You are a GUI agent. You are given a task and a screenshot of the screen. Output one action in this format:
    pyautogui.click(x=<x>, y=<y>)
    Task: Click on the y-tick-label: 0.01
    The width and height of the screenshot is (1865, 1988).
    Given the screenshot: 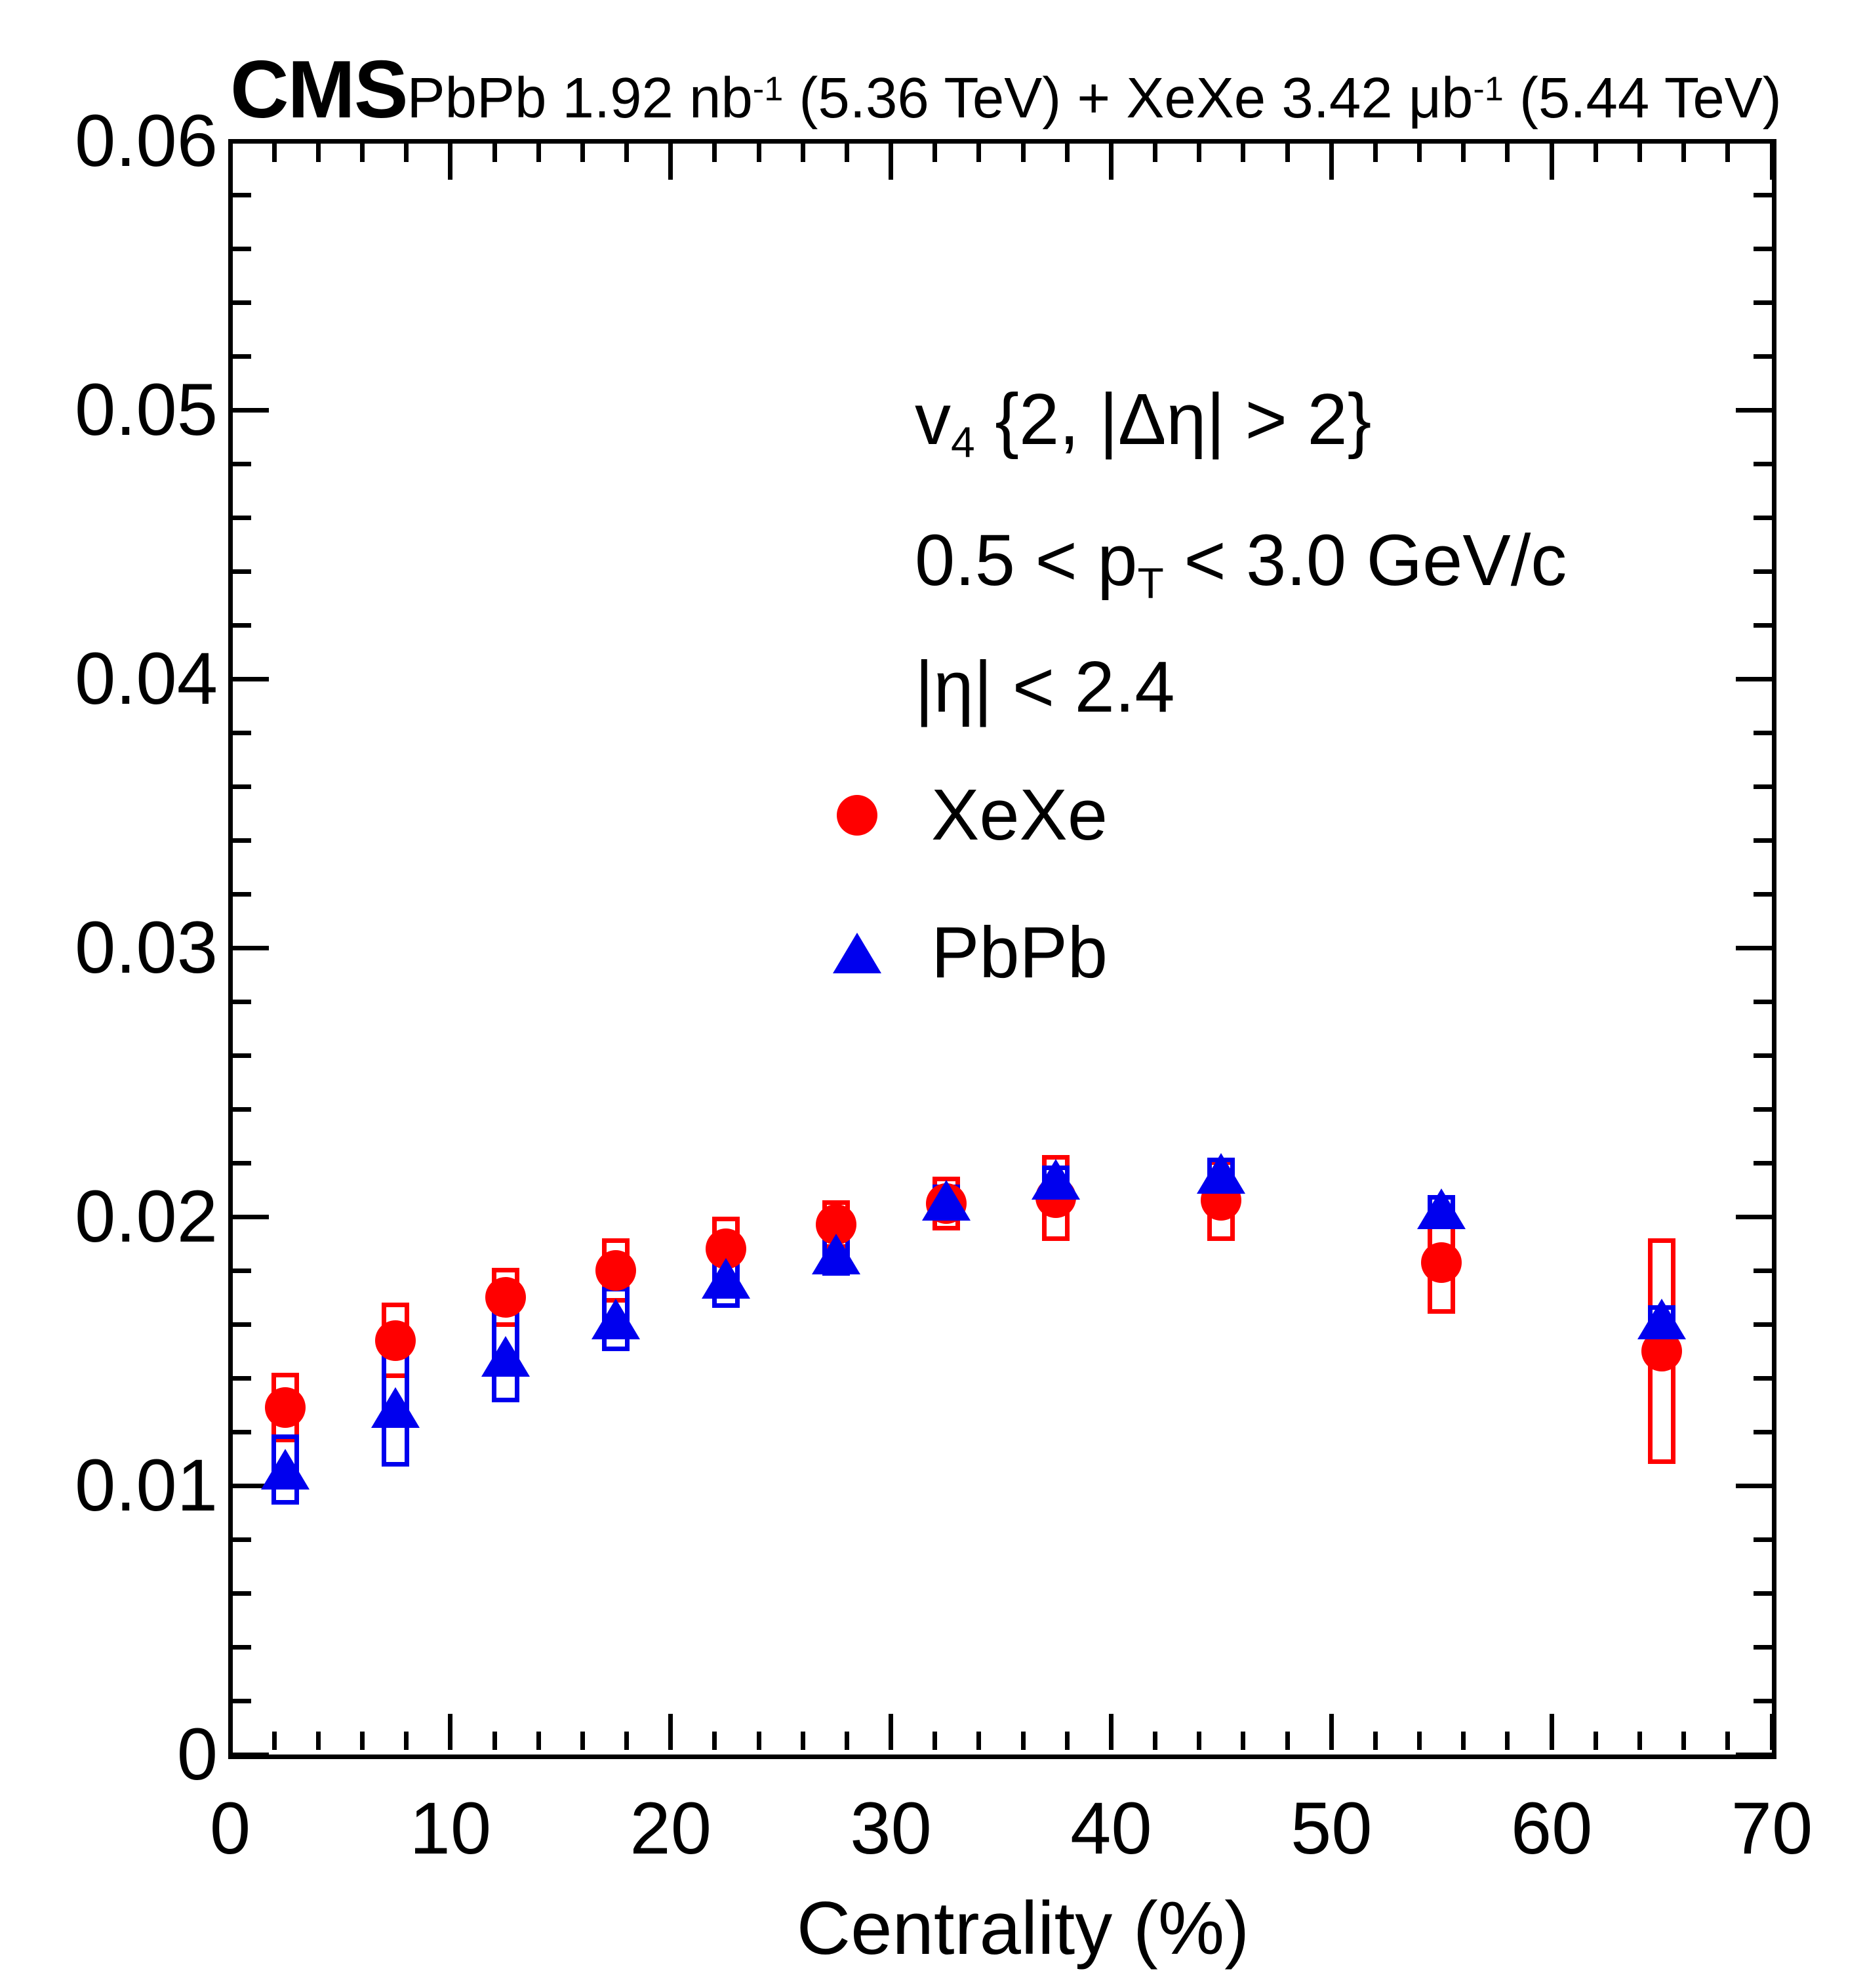 What is the action you would take?
    pyautogui.click(x=146, y=1485)
    